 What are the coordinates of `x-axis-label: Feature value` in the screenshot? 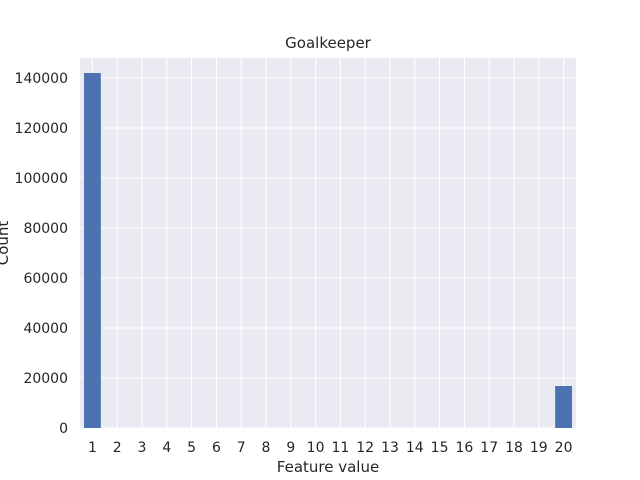 It's located at (328, 467).